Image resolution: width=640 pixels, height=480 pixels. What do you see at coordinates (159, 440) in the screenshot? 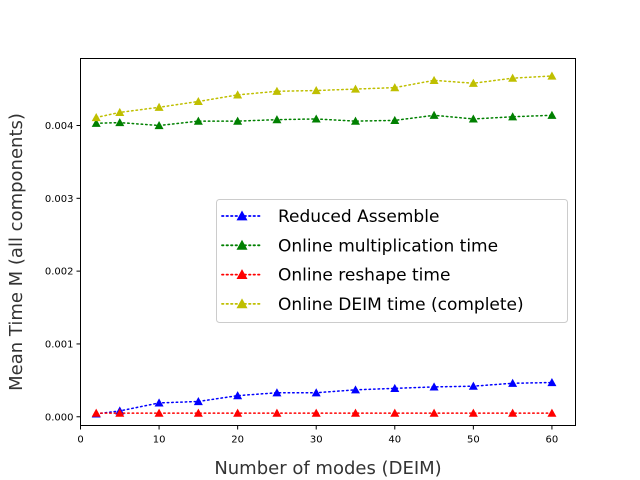
I see `x-tick-label: 10` at bounding box center [159, 440].